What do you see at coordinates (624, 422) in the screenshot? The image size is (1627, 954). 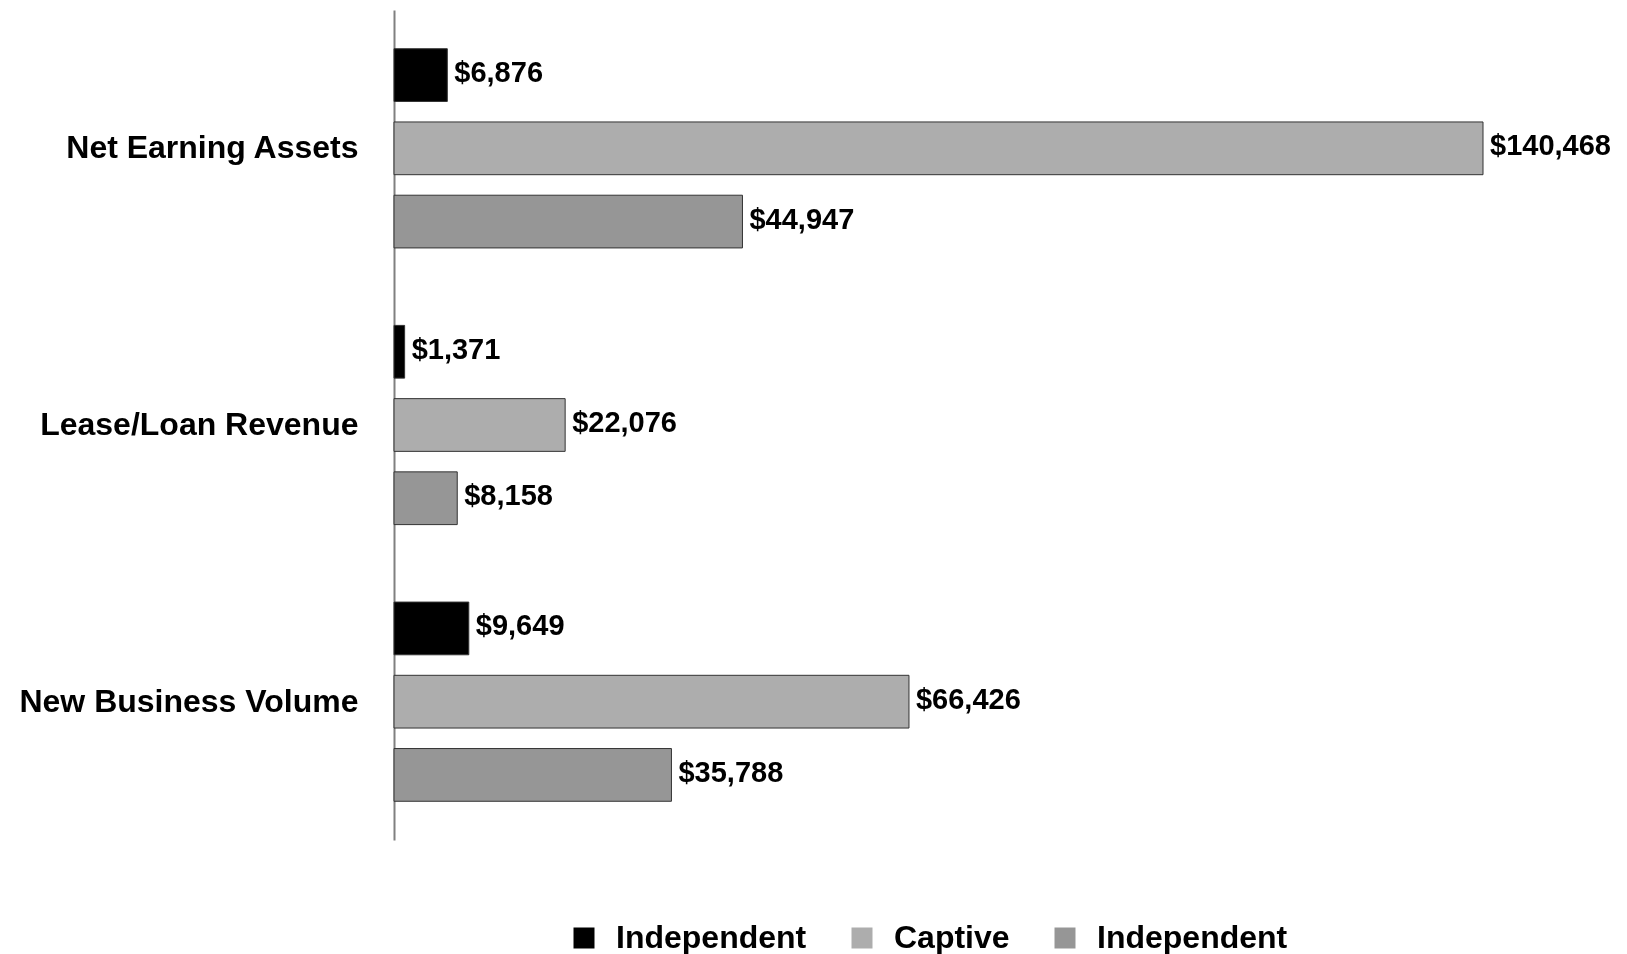 I see `data-label: $22,076` at bounding box center [624, 422].